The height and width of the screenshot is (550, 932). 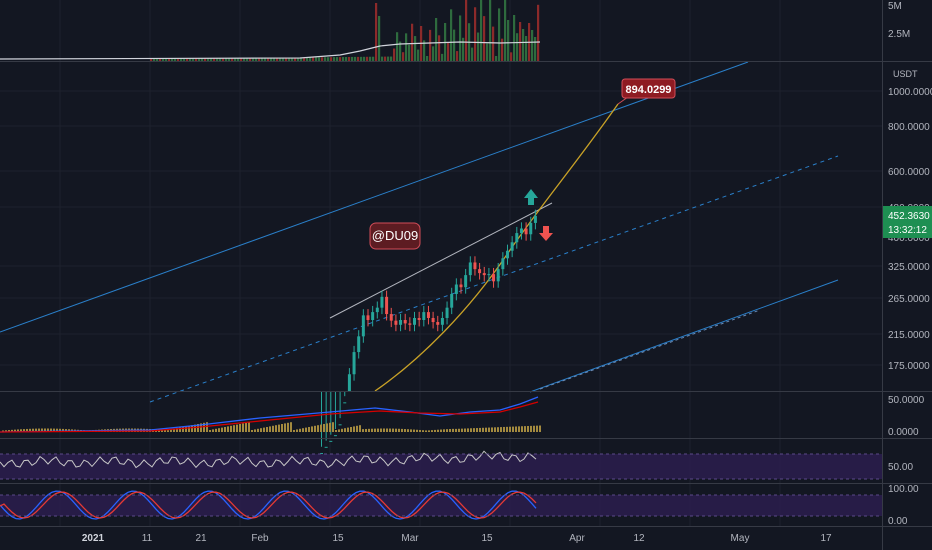 What do you see at coordinates (909, 335) in the screenshot?
I see `price-tick: 215.0000` at bounding box center [909, 335].